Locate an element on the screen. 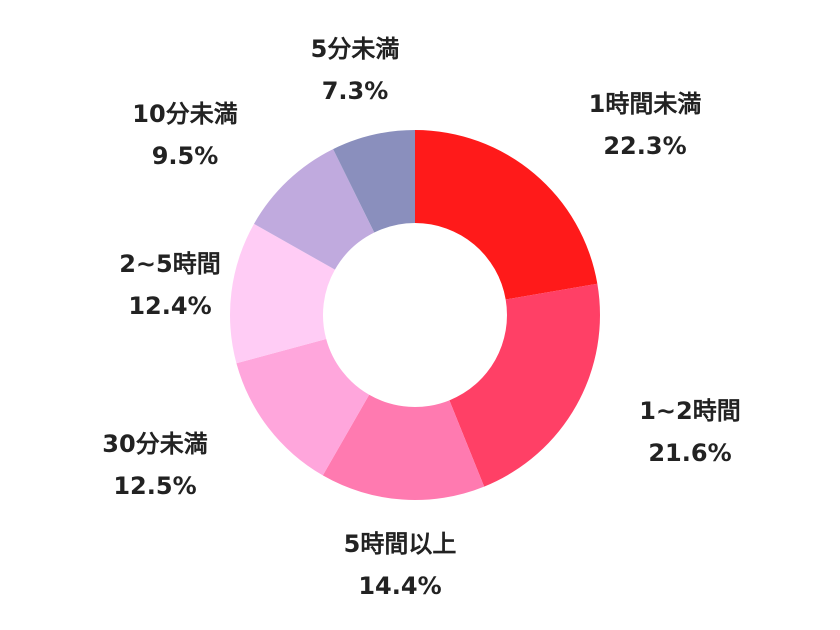 The width and height of the screenshot is (840, 630). slice-label: 2~5時間 is located at coordinates (170, 264).